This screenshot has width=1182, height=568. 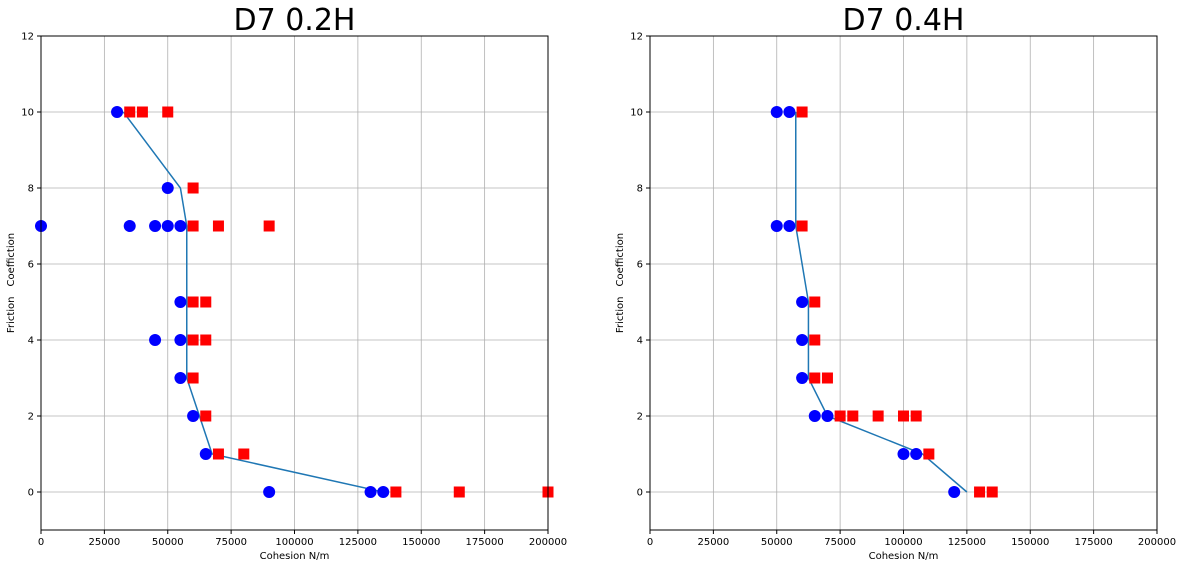 I want to click on chart-title: D7 0.4H, so click(x=904, y=20).